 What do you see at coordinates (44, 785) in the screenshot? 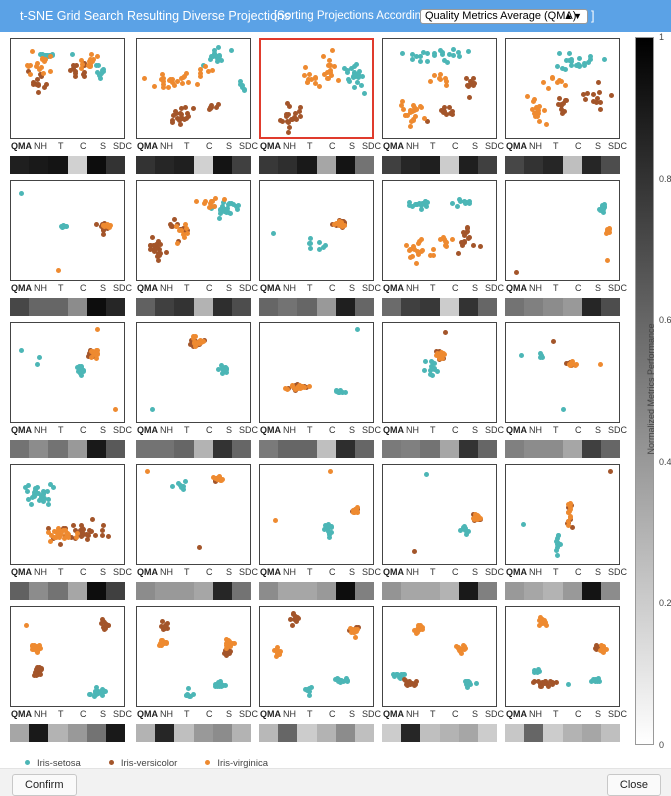
I see `confirm-button: Confirm` at bounding box center [44, 785].